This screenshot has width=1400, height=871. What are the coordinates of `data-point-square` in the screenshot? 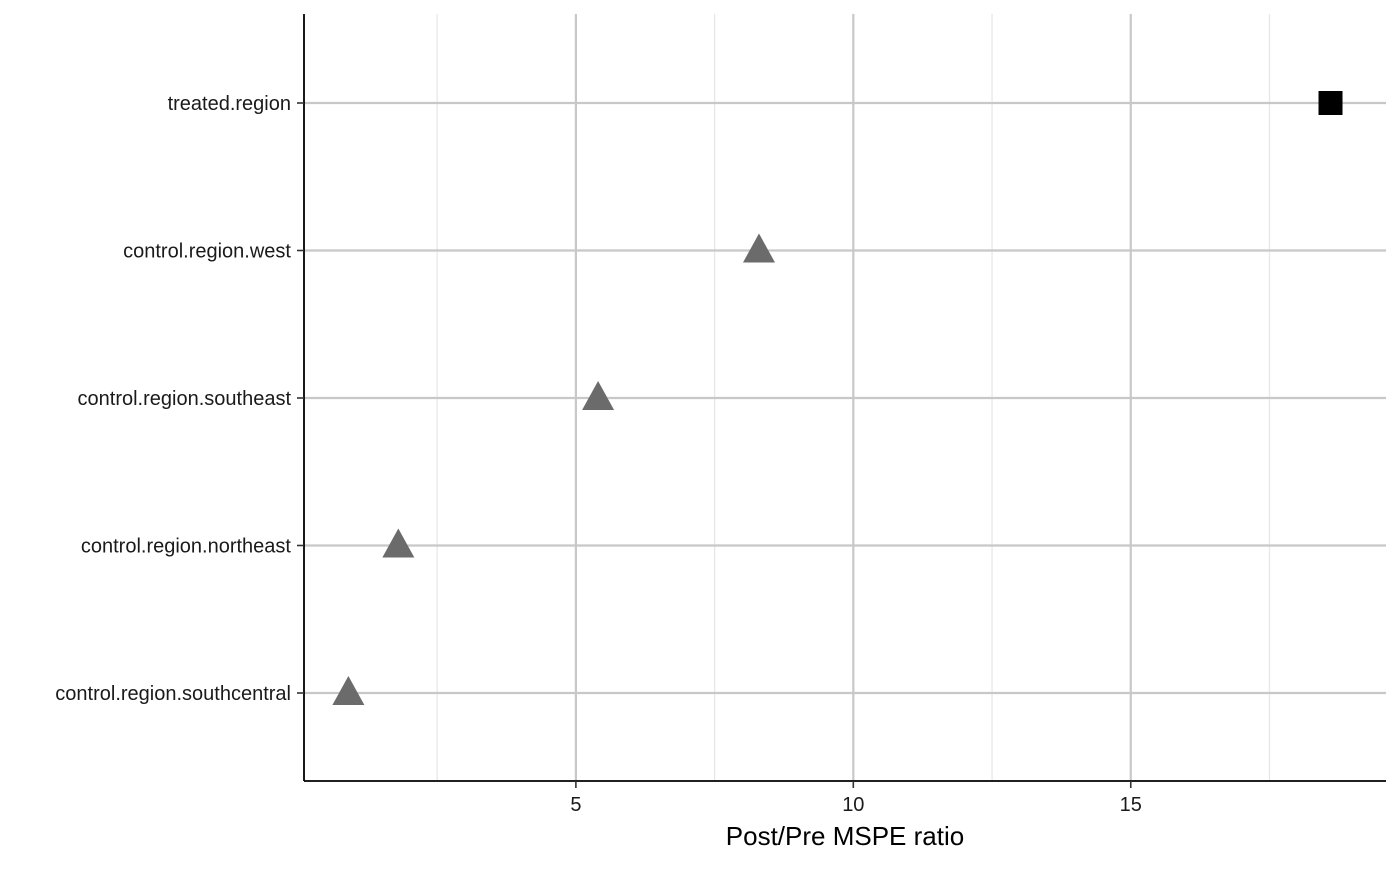 It's located at (1330, 103).